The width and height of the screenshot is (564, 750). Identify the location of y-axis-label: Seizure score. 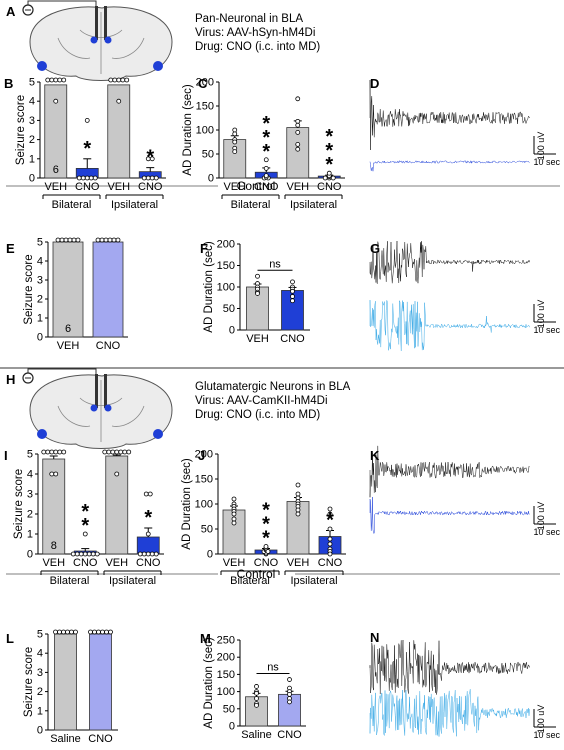
(19, 504).